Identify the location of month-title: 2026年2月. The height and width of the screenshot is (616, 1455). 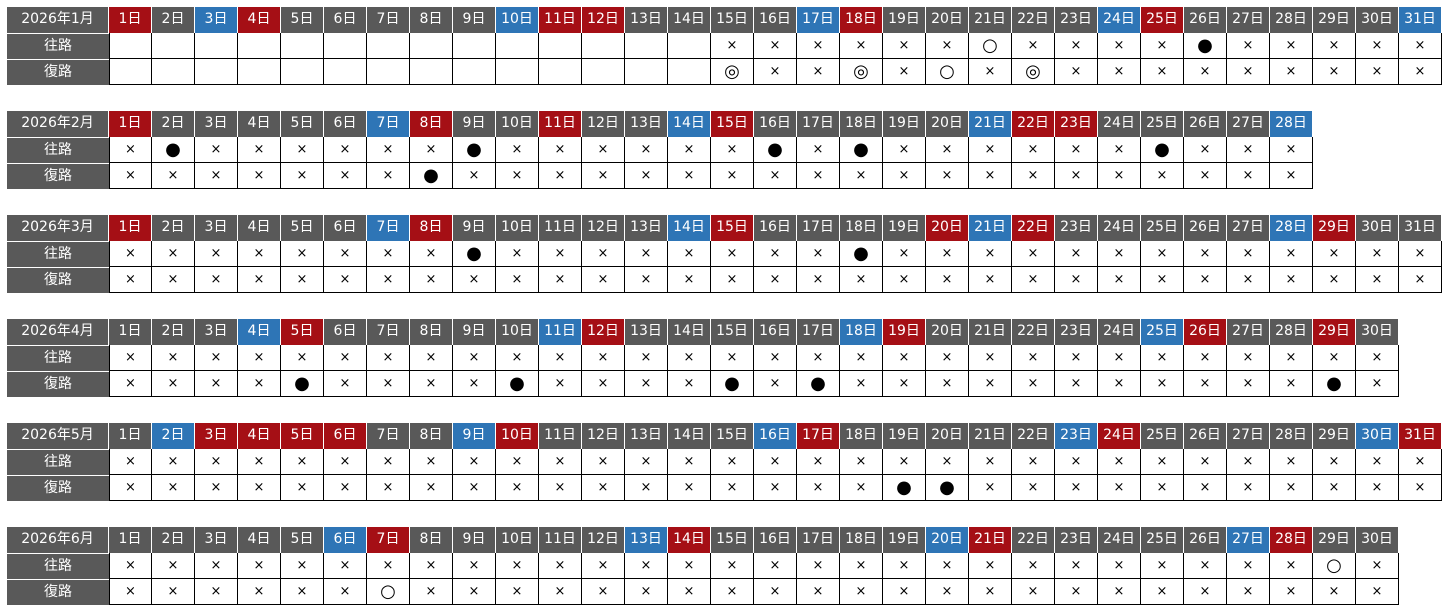
(58, 124).